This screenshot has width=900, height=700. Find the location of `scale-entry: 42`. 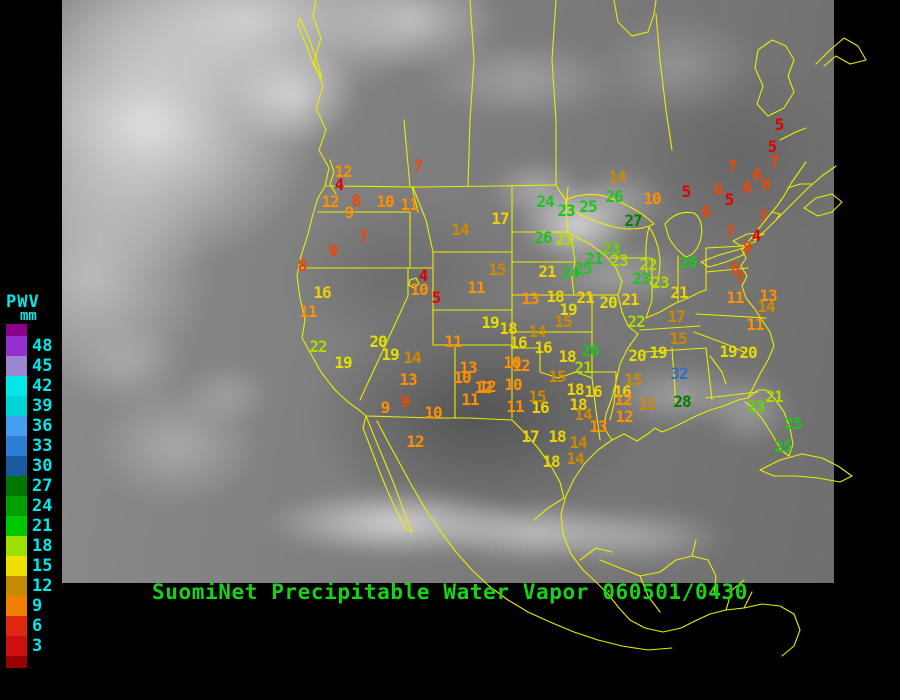

scale-entry: 42 is located at coordinates (29, 386).